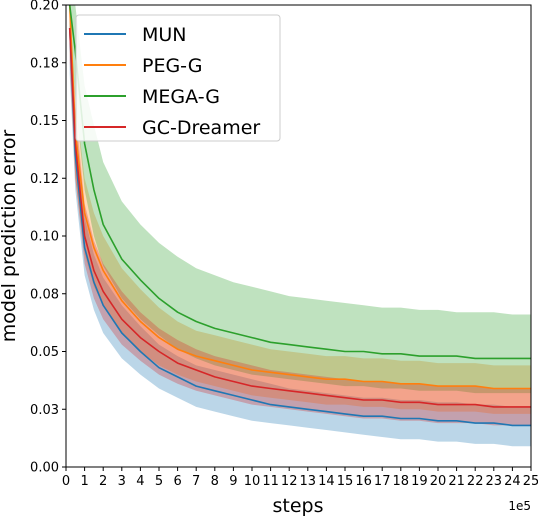 This screenshot has width=538, height=516. I want to click on x-tick-label: 22, so click(475, 481).